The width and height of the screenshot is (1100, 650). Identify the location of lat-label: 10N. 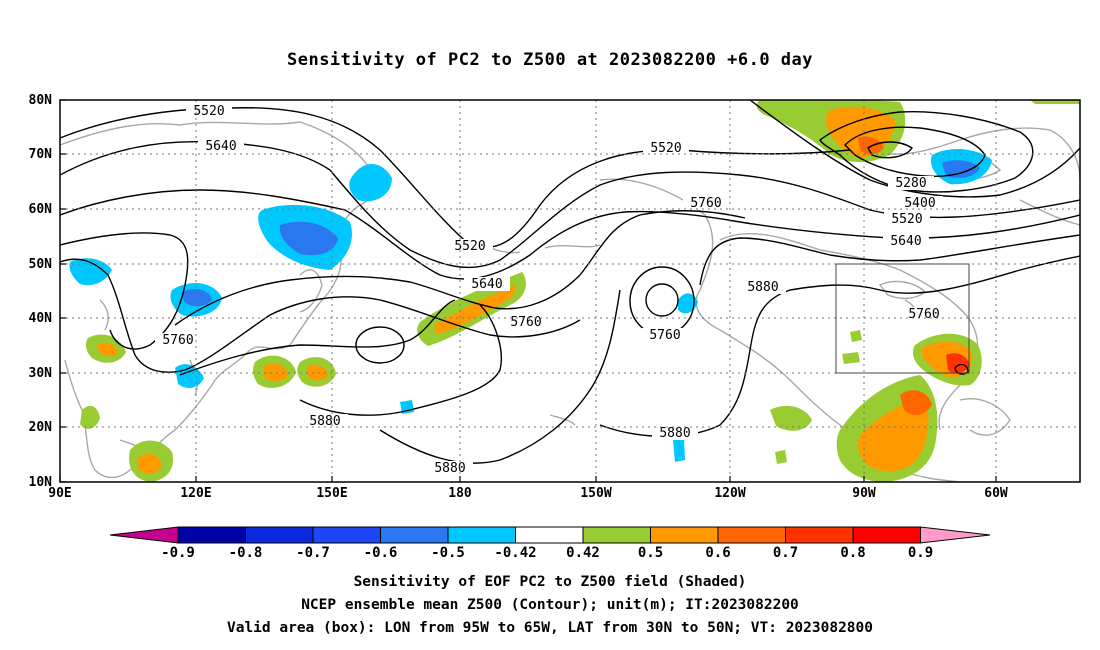
(41, 482).